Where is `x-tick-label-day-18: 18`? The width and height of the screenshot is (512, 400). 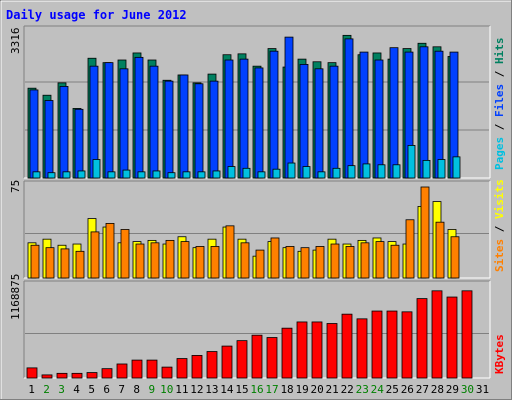 x-tick-label-day-18: 18 is located at coordinates (286, 389).